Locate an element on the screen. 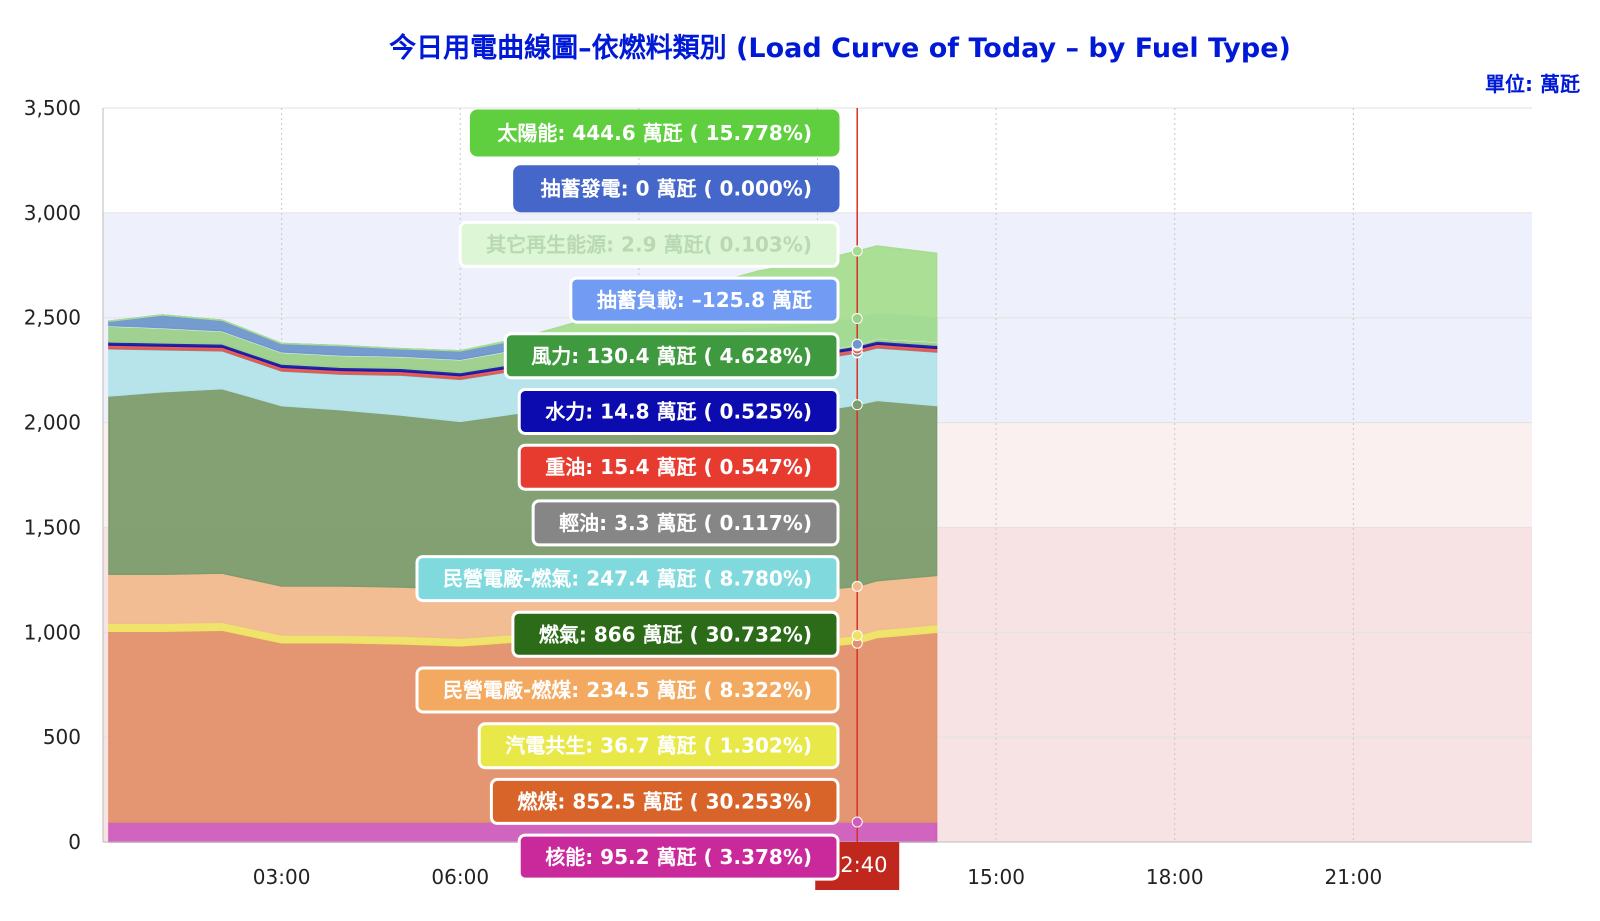 This screenshot has width=1600, height=921. tooltip-item-3: 抽蓄負載: –125.8 萬瓩 is located at coordinates (704, 300).